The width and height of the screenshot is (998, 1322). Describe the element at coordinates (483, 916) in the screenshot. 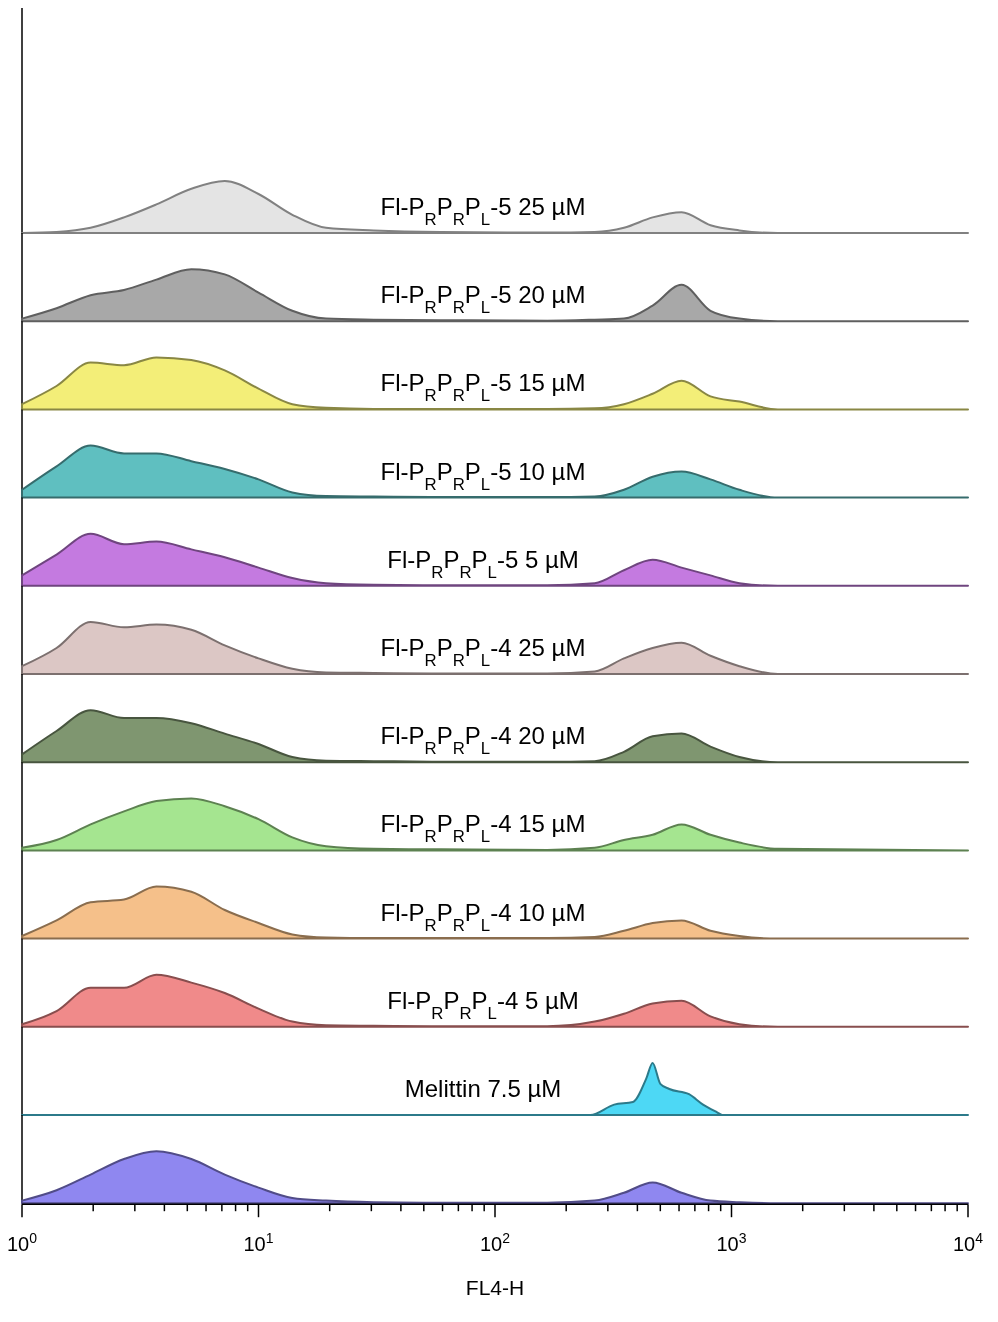

I see `text: Fl-P$_{R}$P$_{R}$P$_{L}$-4 10 µM` at that location.